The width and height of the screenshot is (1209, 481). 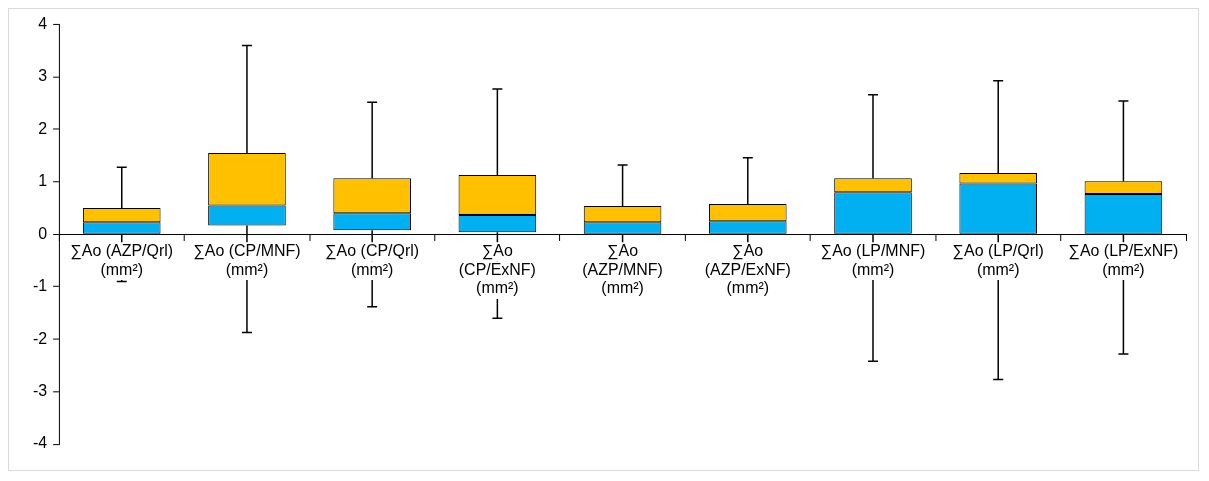 I want to click on x-tick-label: ∑Ao (AZP/MNF) (mm²), so click(x=622, y=269).